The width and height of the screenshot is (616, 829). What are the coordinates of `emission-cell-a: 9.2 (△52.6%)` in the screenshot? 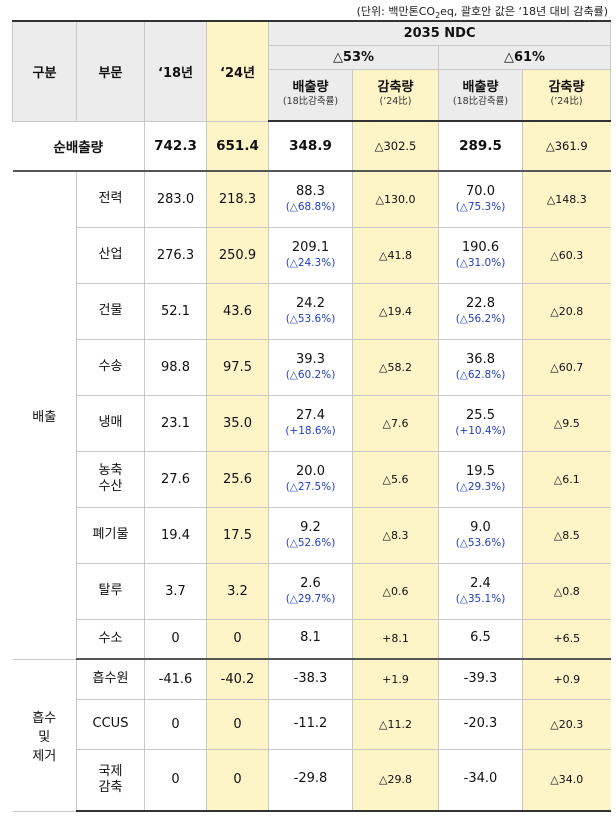 It's located at (310, 535).